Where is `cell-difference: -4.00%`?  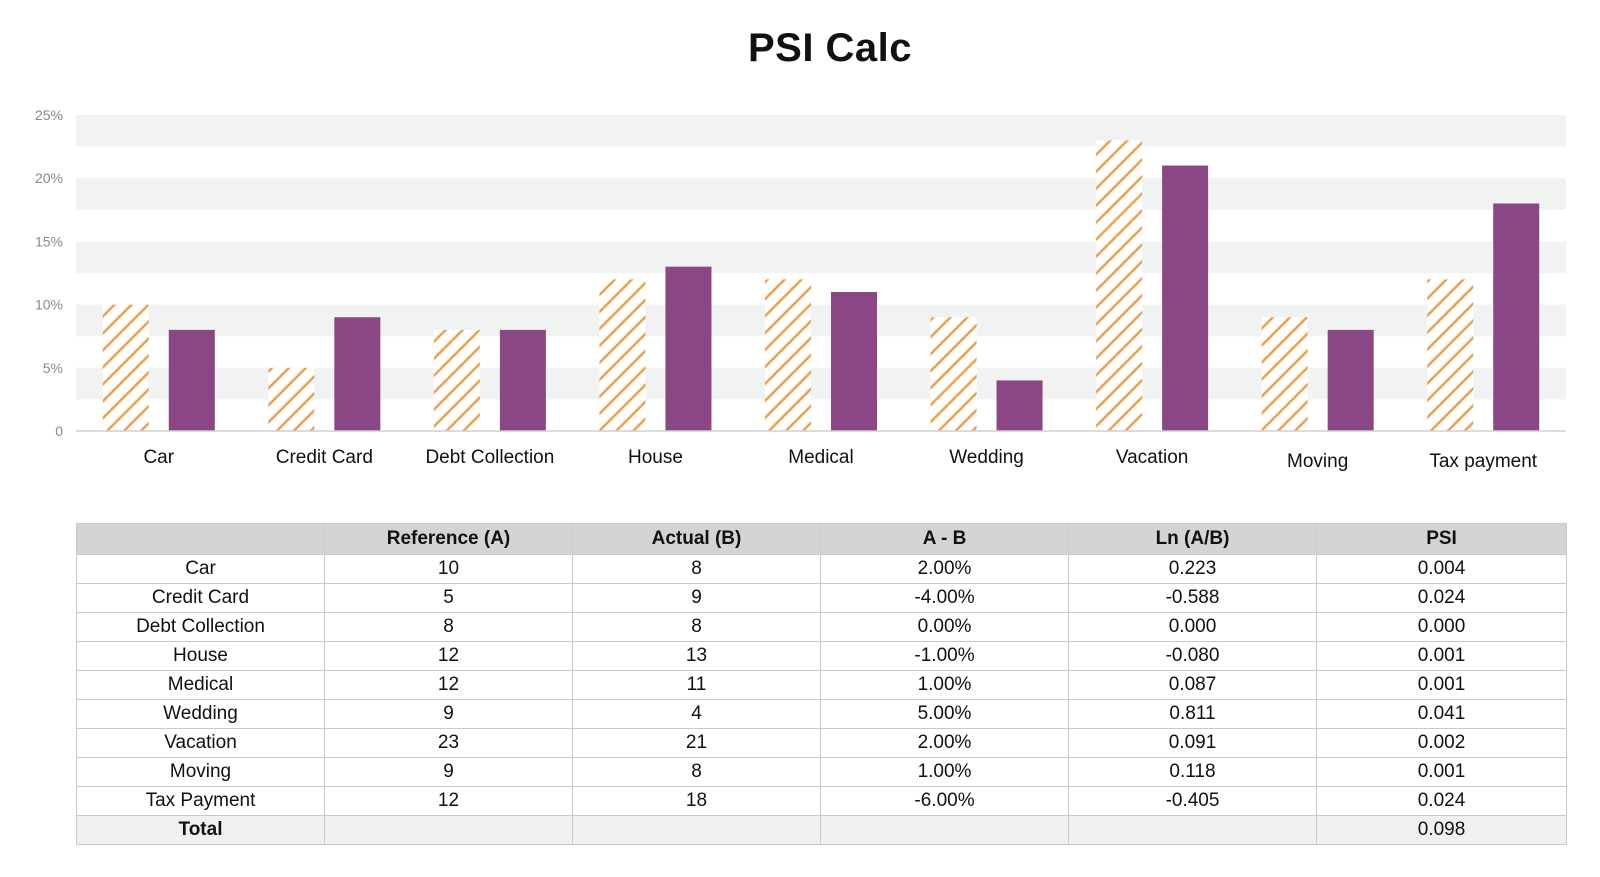
cell-difference: -4.00% is located at coordinates (944, 598).